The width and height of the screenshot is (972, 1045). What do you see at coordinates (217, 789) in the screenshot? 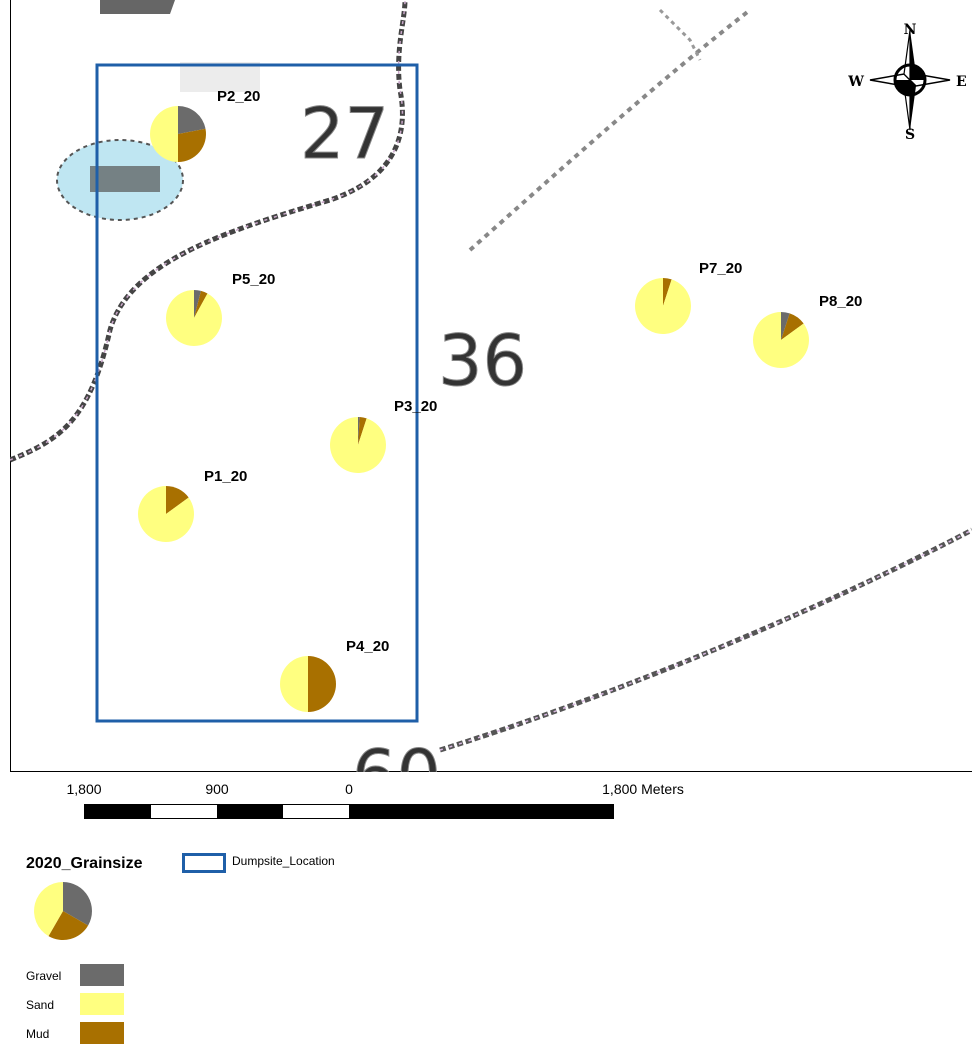
I see `scale-label-900: 900` at bounding box center [217, 789].